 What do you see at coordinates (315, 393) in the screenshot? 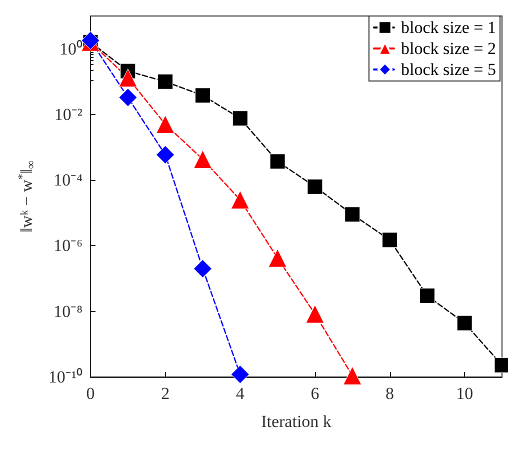
I see `x-tick-label: 6` at bounding box center [315, 393].